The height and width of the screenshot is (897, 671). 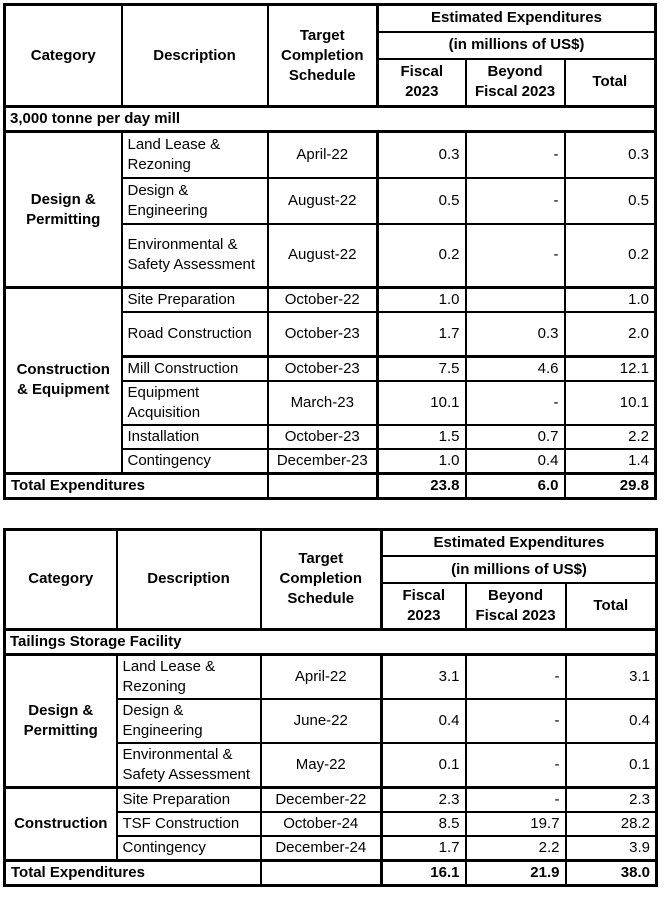 What do you see at coordinates (322, 402) in the screenshot?
I see `cell-schedule: March-23` at bounding box center [322, 402].